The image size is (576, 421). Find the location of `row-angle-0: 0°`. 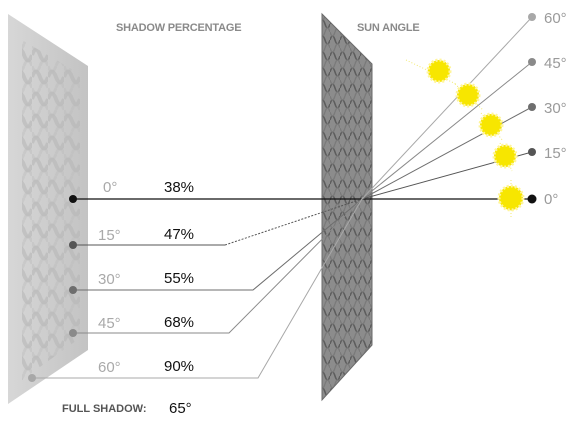

row-angle-0: 0° is located at coordinates (110, 187).